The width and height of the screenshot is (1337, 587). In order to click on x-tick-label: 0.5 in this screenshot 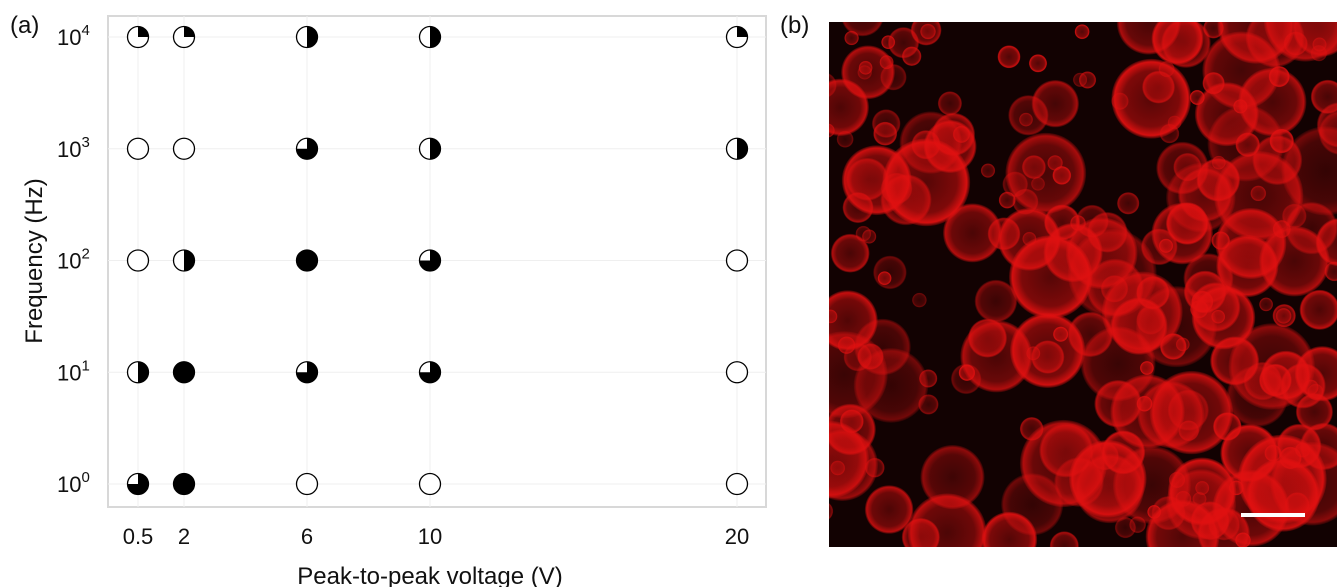, I will do `click(138, 536)`.